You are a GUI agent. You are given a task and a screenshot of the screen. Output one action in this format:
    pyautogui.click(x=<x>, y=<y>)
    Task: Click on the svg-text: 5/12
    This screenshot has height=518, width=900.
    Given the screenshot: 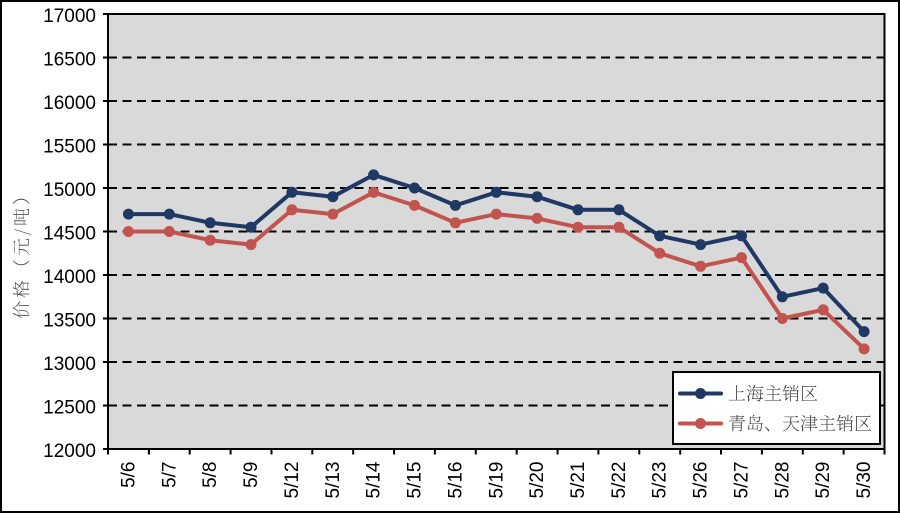 What is the action you would take?
    pyautogui.click(x=292, y=480)
    